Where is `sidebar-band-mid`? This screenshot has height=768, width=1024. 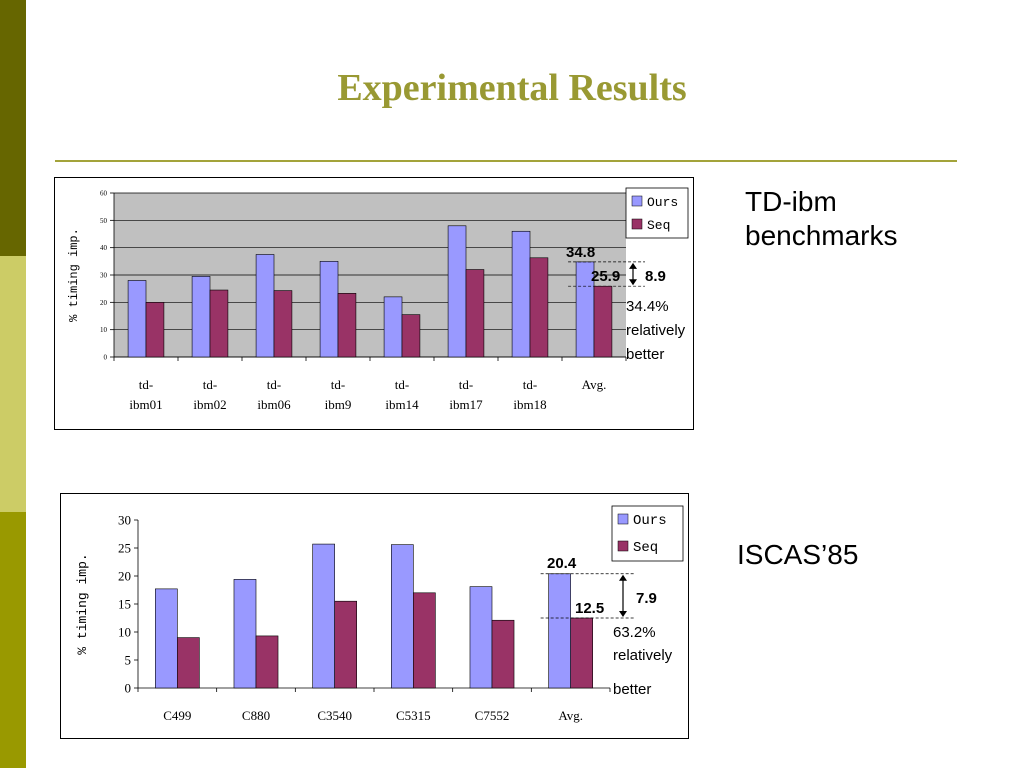
sidebar-band-mid is located at coordinates (13, 640).